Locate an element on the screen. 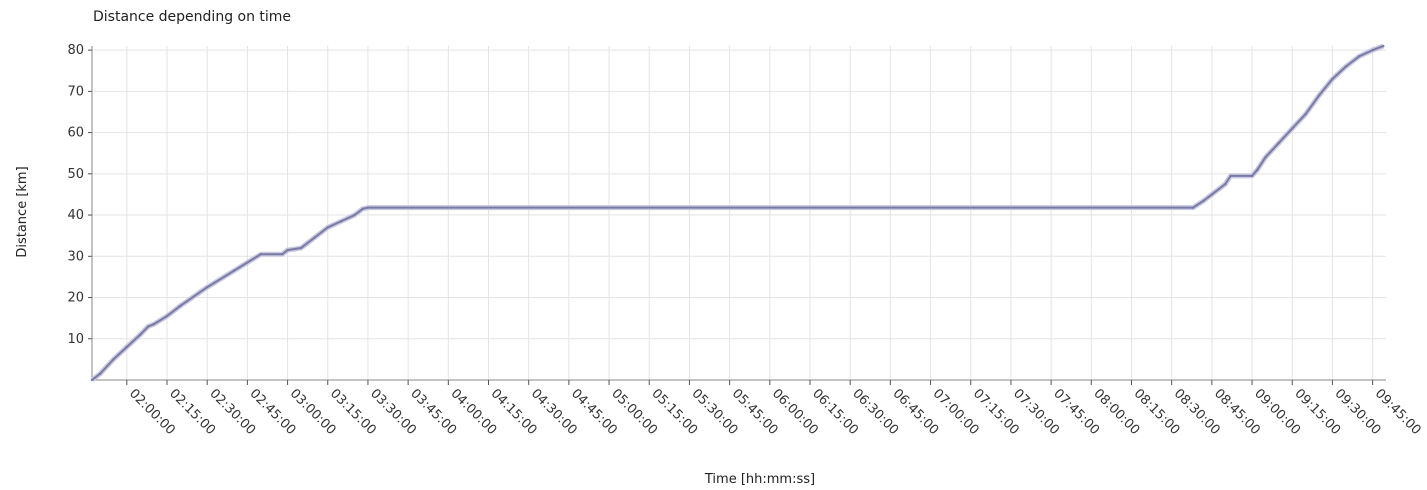 This screenshot has height=490, width=1427. x-axis-title: Time [hh:mm:ss] is located at coordinates (759, 479).